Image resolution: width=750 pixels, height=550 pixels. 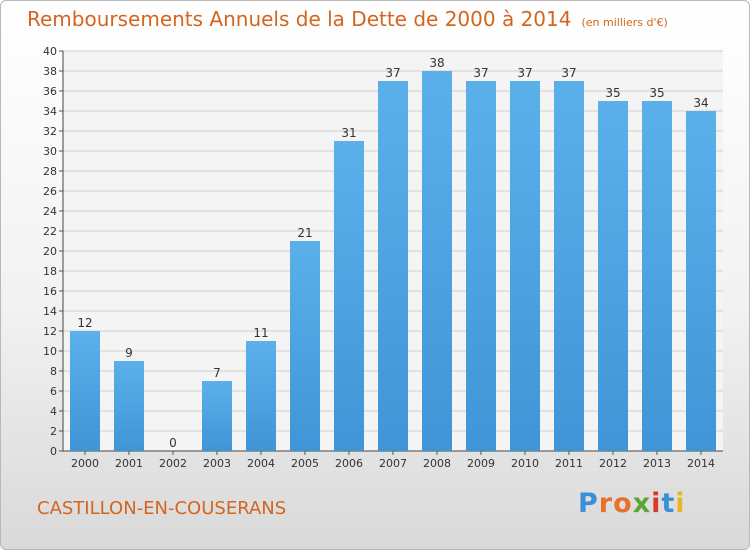 What do you see at coordinates (50, 91) in the screenshot?
I see `y-tick-label: 36` at bounding box center [50, 91].